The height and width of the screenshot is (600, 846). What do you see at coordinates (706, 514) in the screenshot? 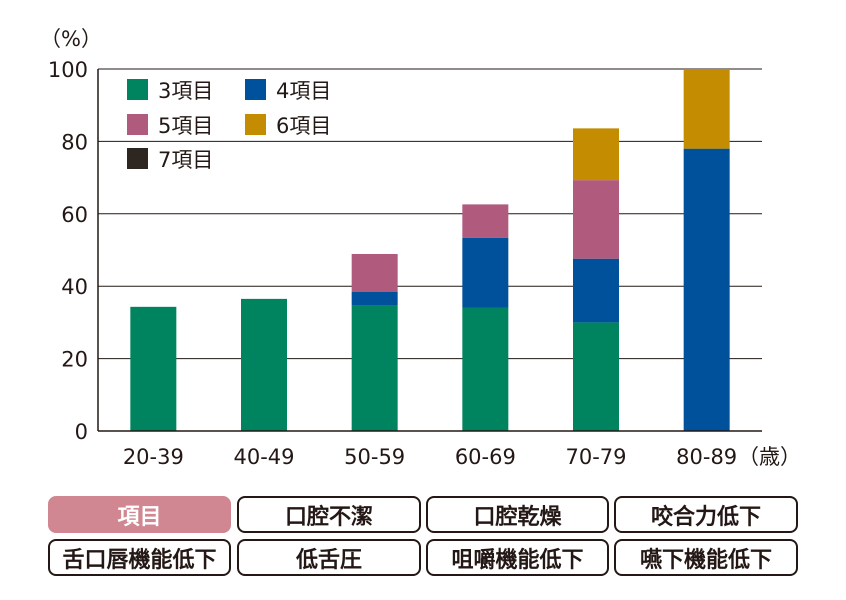
I see `item-tag: 咬合力低下` at bounding box center [706, 514].